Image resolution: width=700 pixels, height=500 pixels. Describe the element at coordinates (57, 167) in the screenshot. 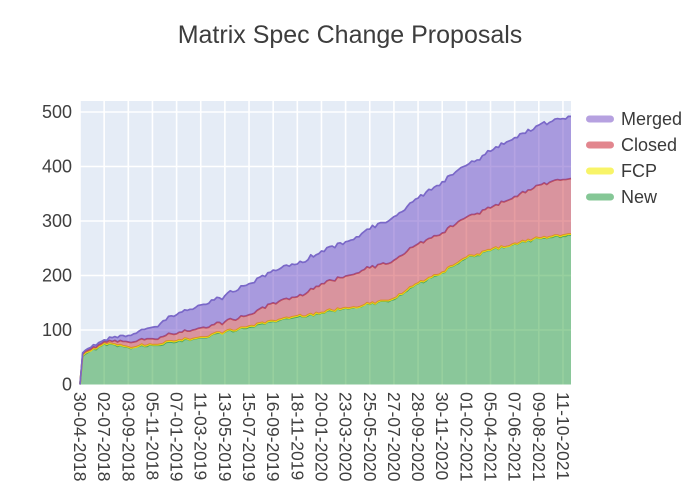

I see `y-tick-label-400: 400` at that location.